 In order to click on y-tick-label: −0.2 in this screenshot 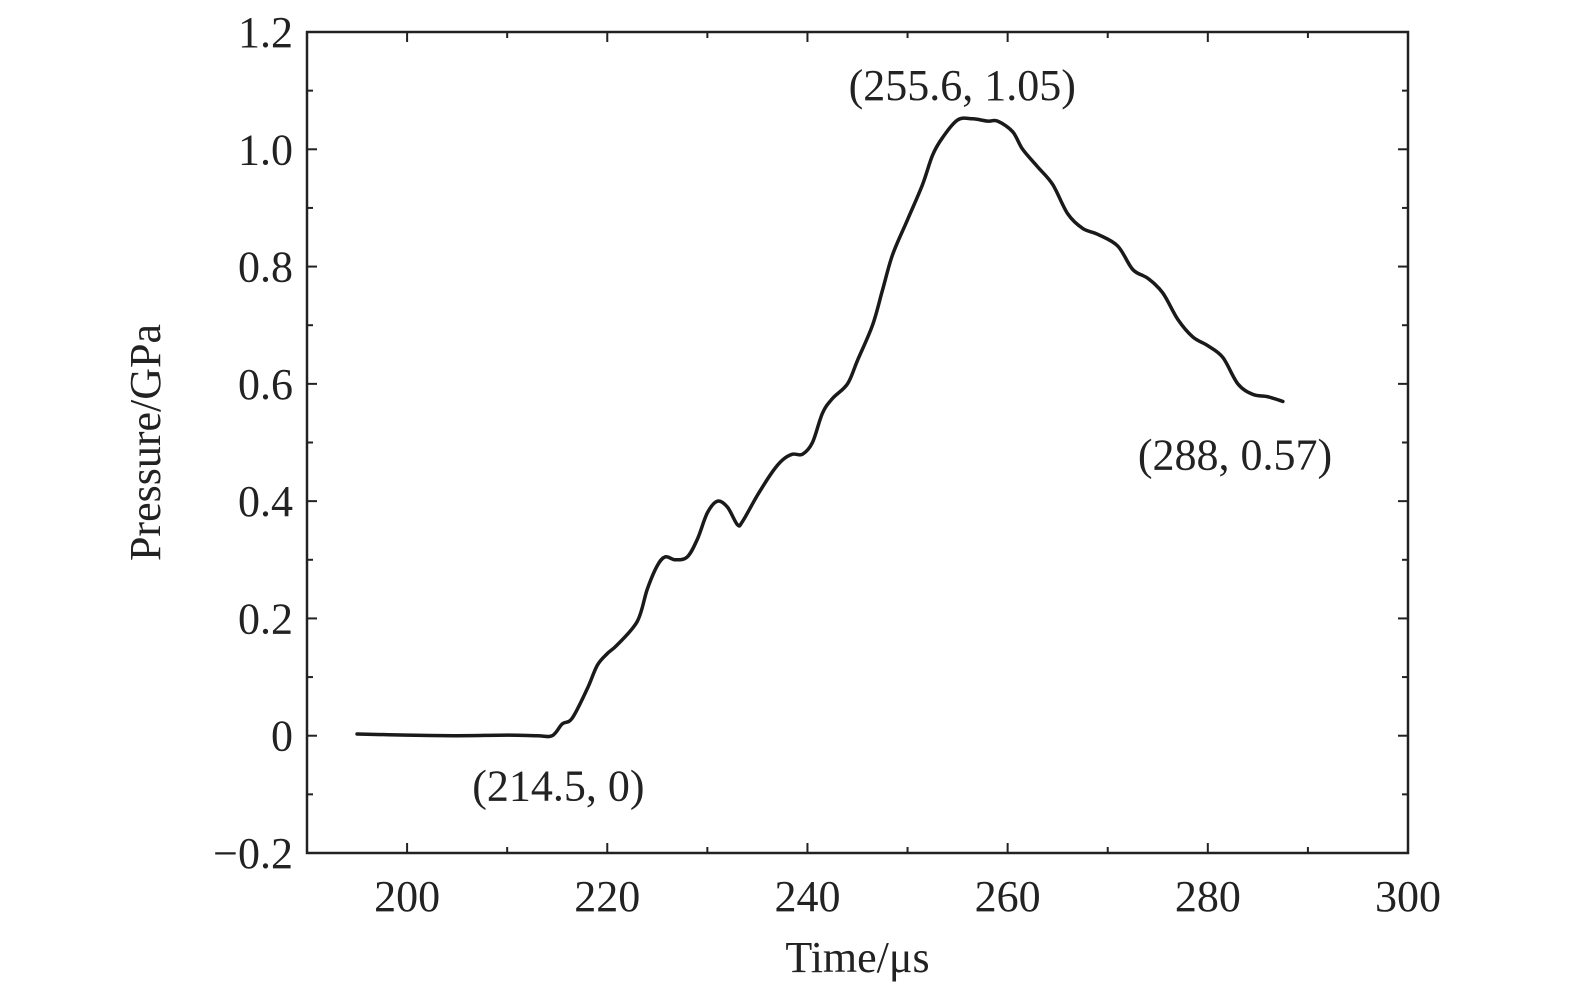, I will do `click(253, 853)`.